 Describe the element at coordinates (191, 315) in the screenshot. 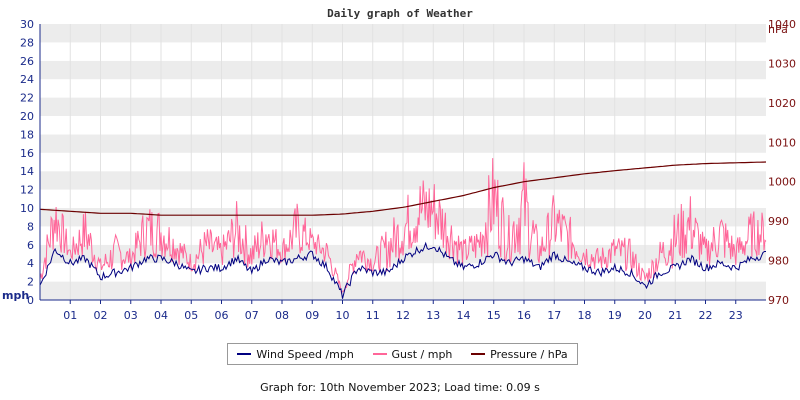

I see `x-tick-label: 05` at that location.